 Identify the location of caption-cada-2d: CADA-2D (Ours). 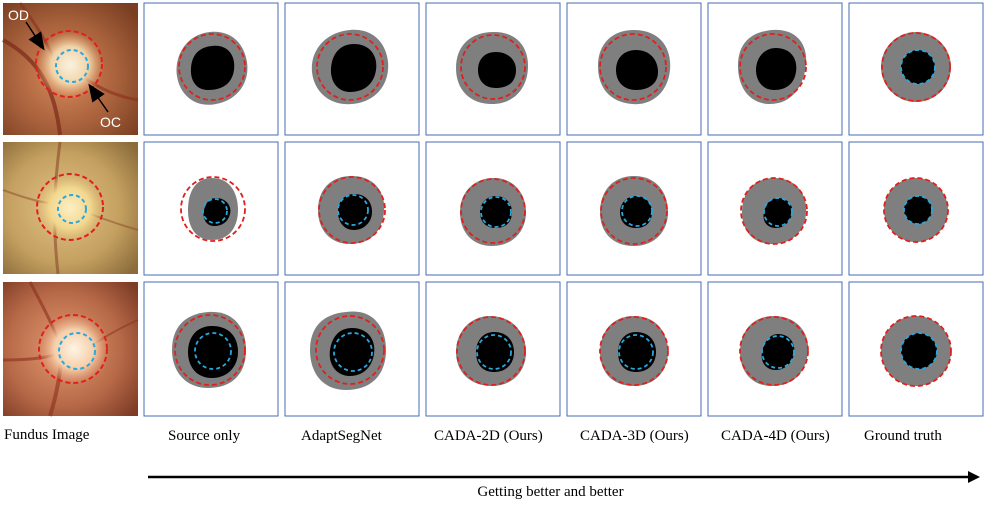
(488, 436).